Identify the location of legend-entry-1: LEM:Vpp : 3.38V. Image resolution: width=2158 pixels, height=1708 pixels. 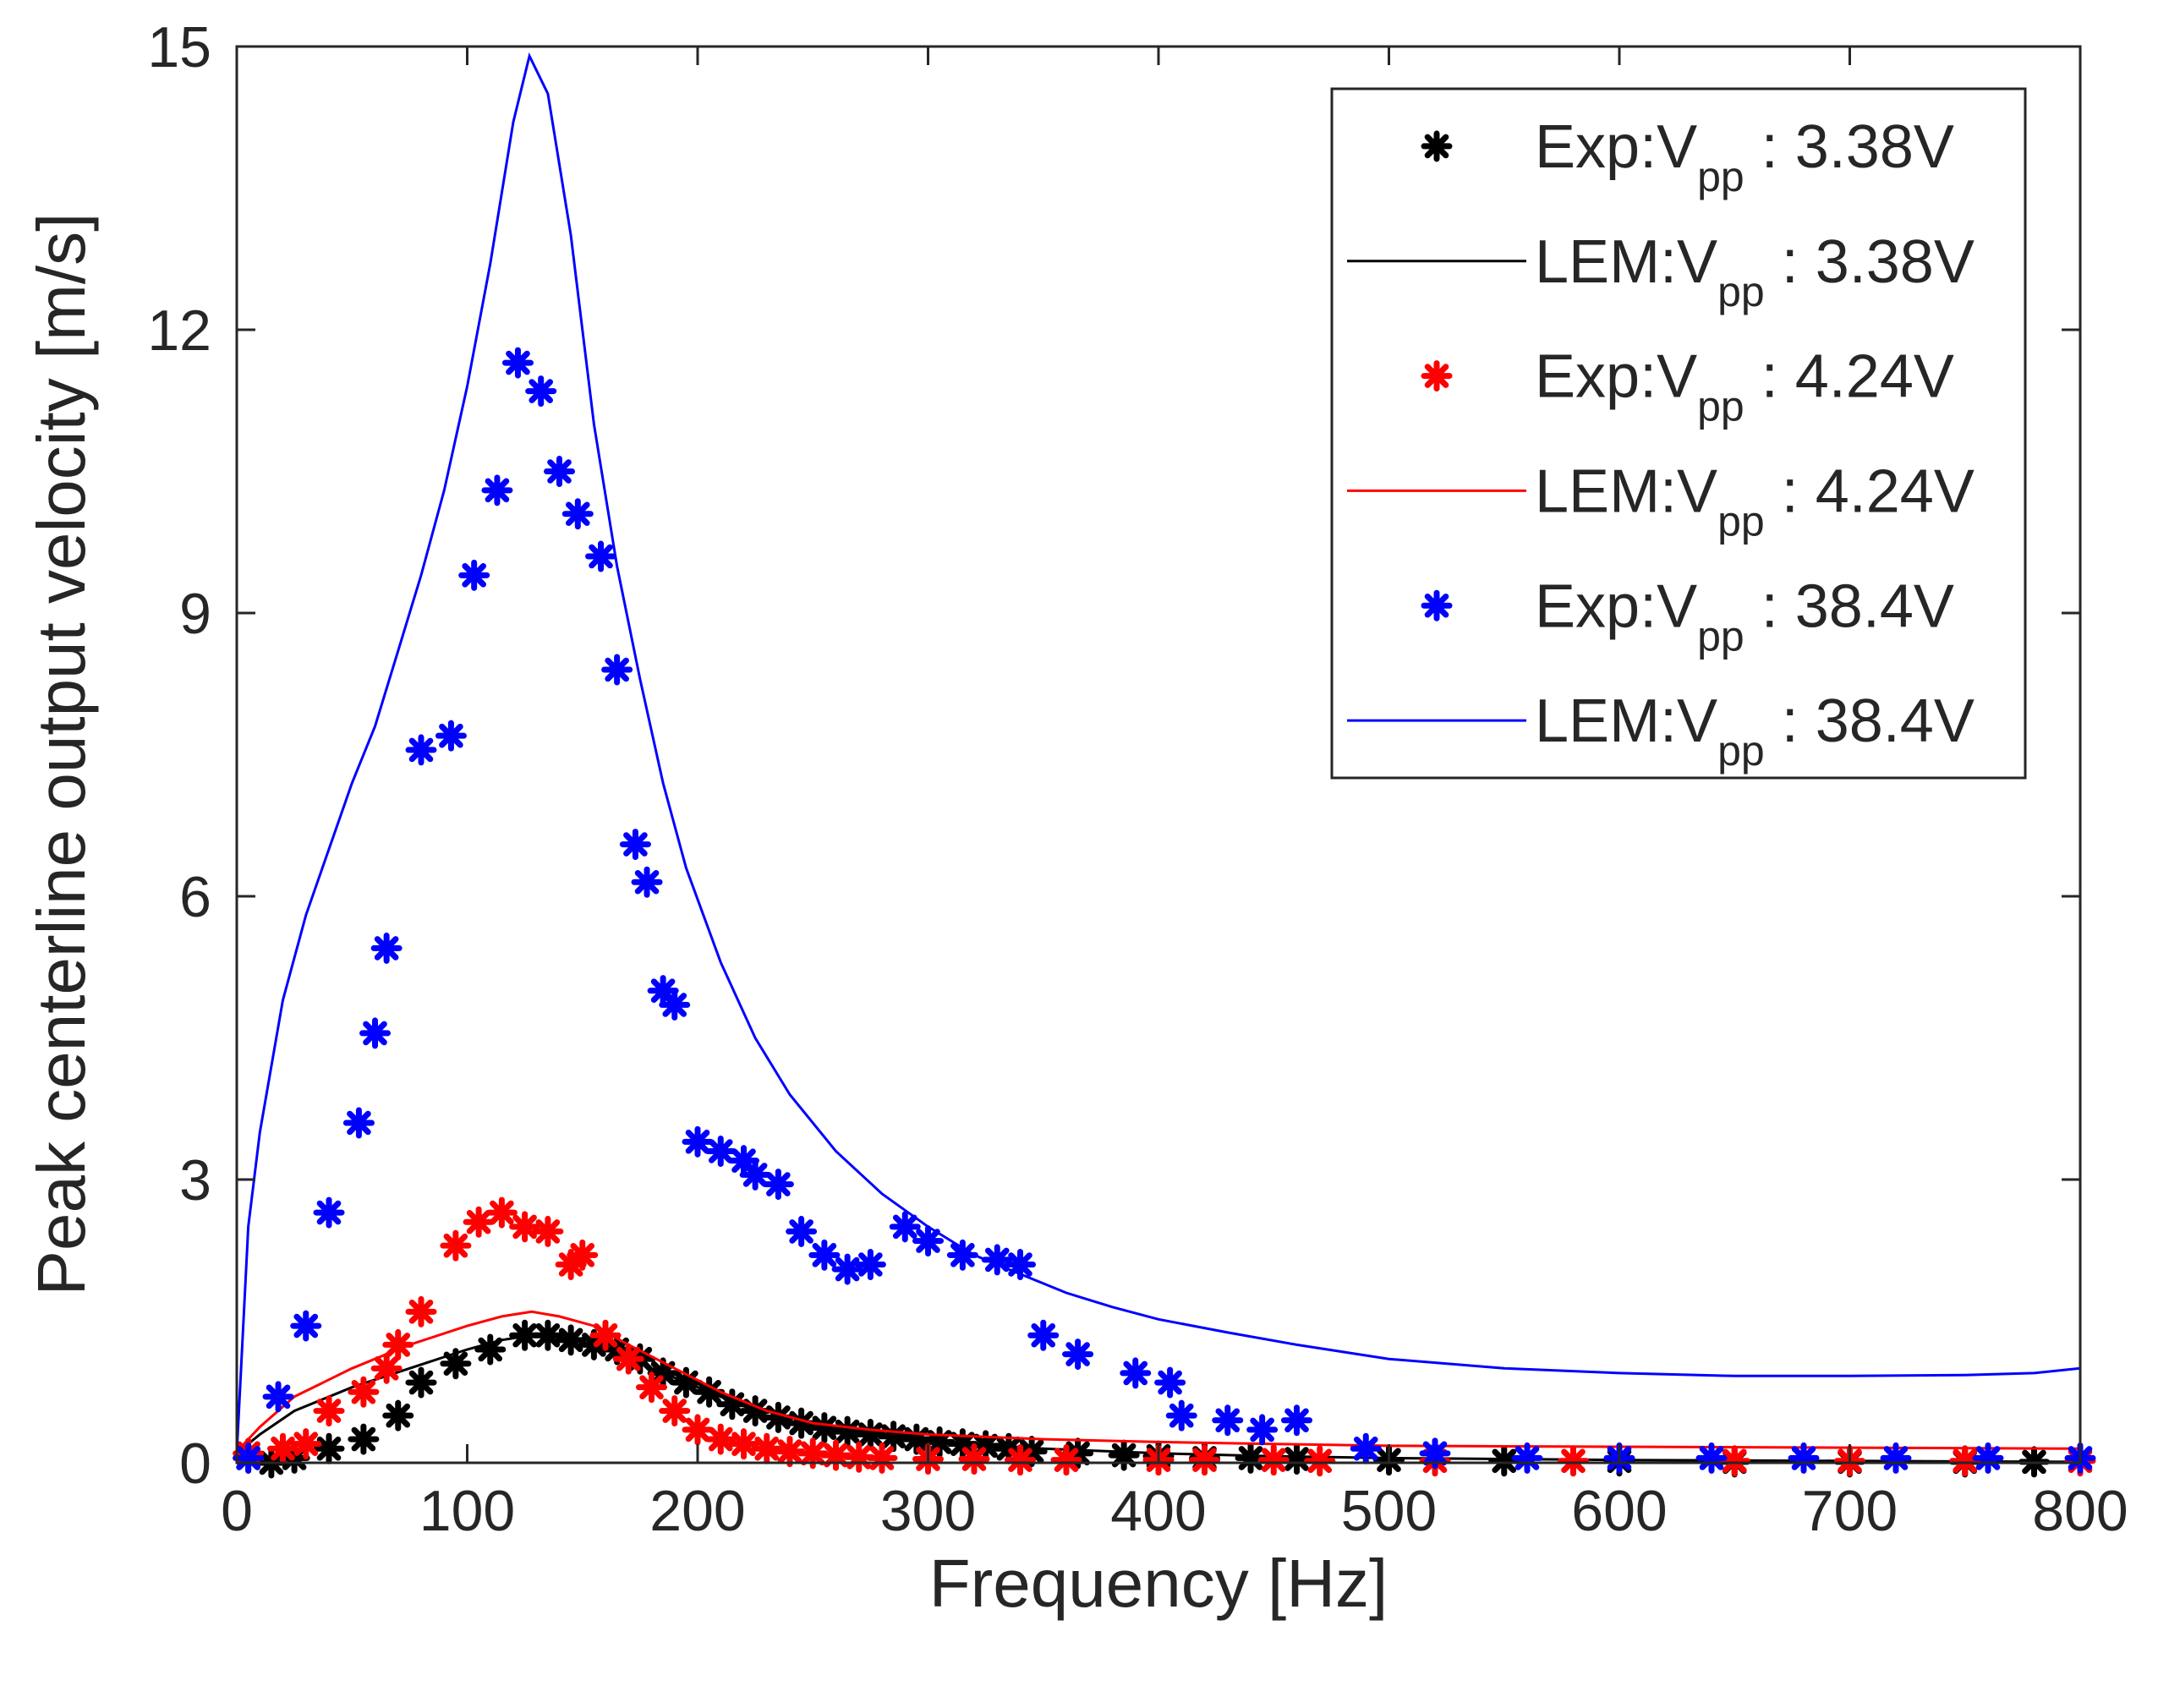
(1661, 271).